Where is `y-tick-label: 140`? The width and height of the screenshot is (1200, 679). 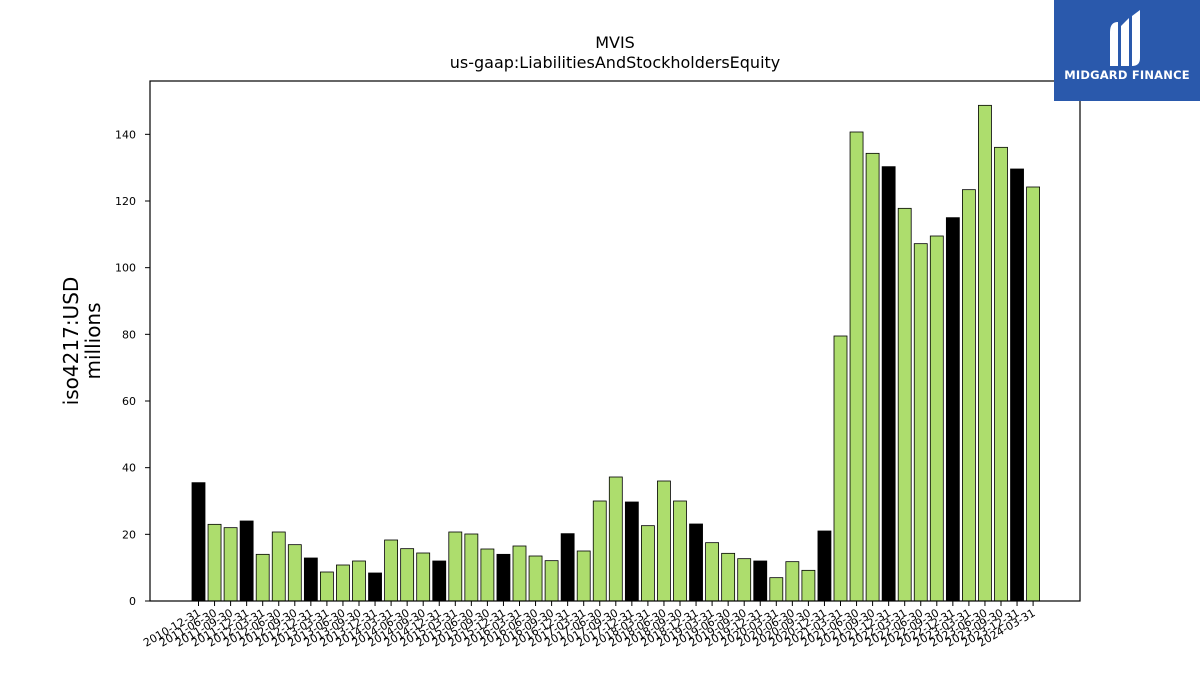 y-tick-label: 140 is located at coordinates (125, 134).